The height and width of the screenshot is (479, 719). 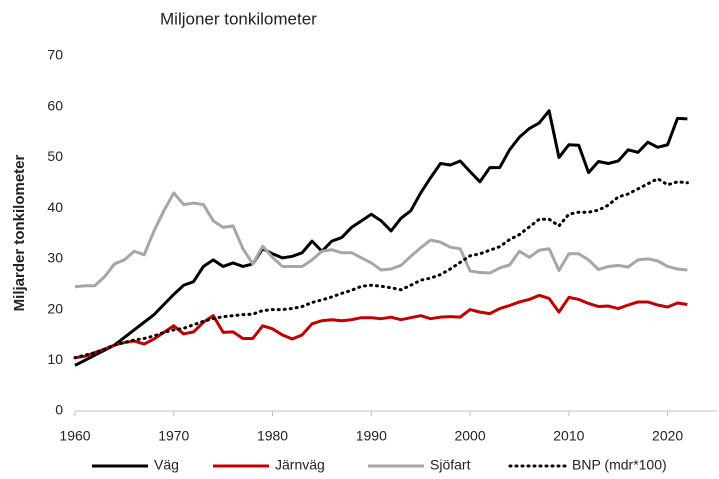 What do you see at coordinates (55, 359) in the screenshot?
I see `y-tick-label: 10` at bounding box center [55, 359].